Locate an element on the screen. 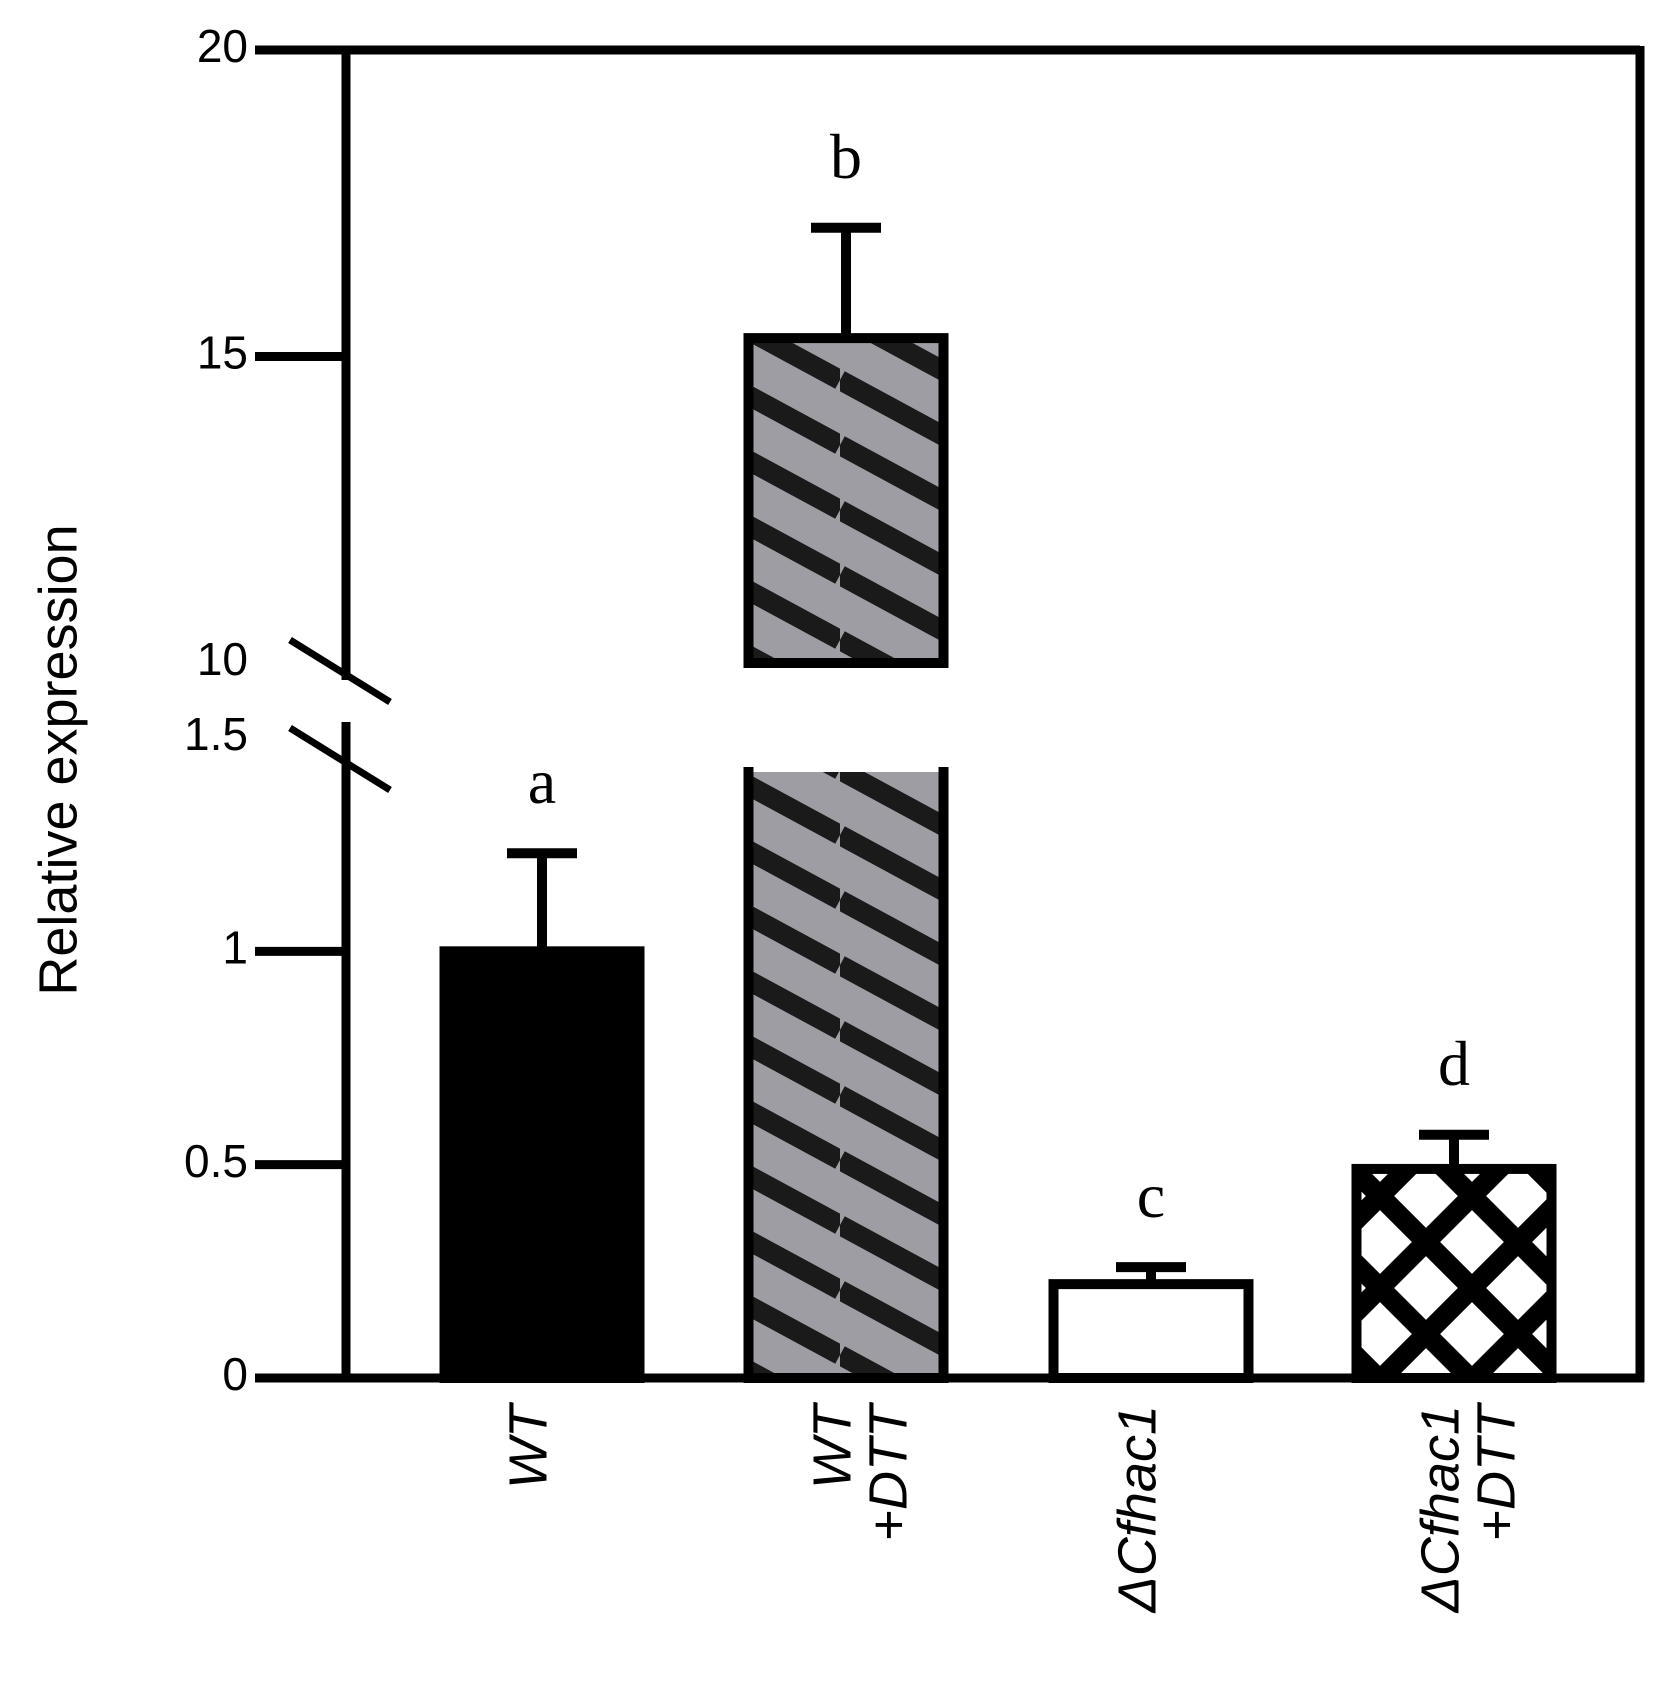 Image resolution: width=1663 pixels, height=1697 pixels. axis-break-mark-lower is located at coordinates (340, 759).